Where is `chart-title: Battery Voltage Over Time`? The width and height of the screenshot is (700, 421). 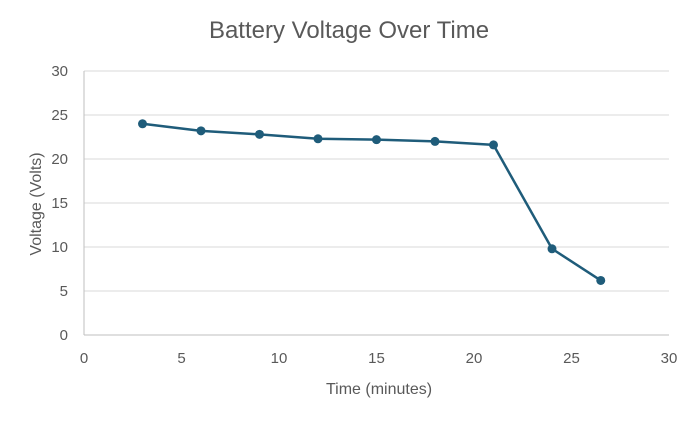
chart-title: Battery Voltage Over Time is located at coordinates (349, 30).